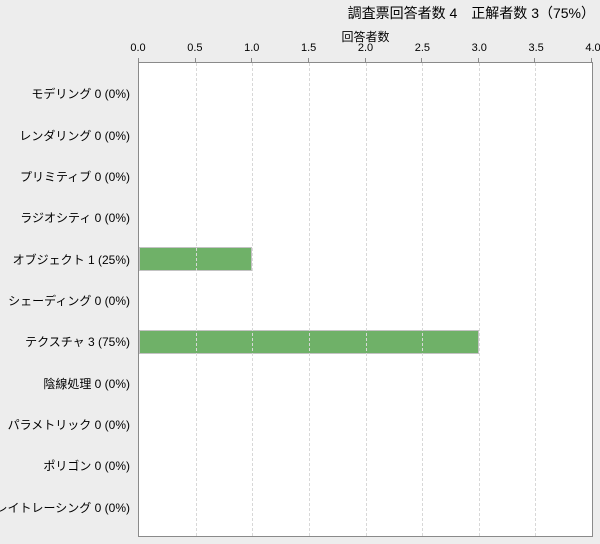 This screenshot has height=544, width=600. I want to click on category-row: ラジオシティ 0 (0%), so click(65, 217).